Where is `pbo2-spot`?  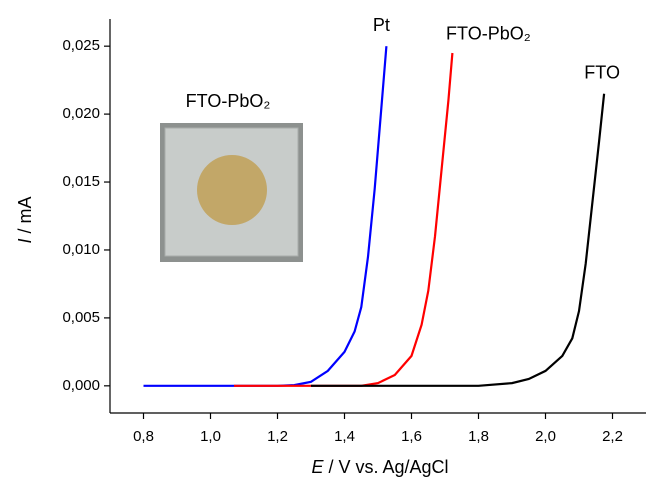
pbo2-spot is located at coordinates (232, 190).